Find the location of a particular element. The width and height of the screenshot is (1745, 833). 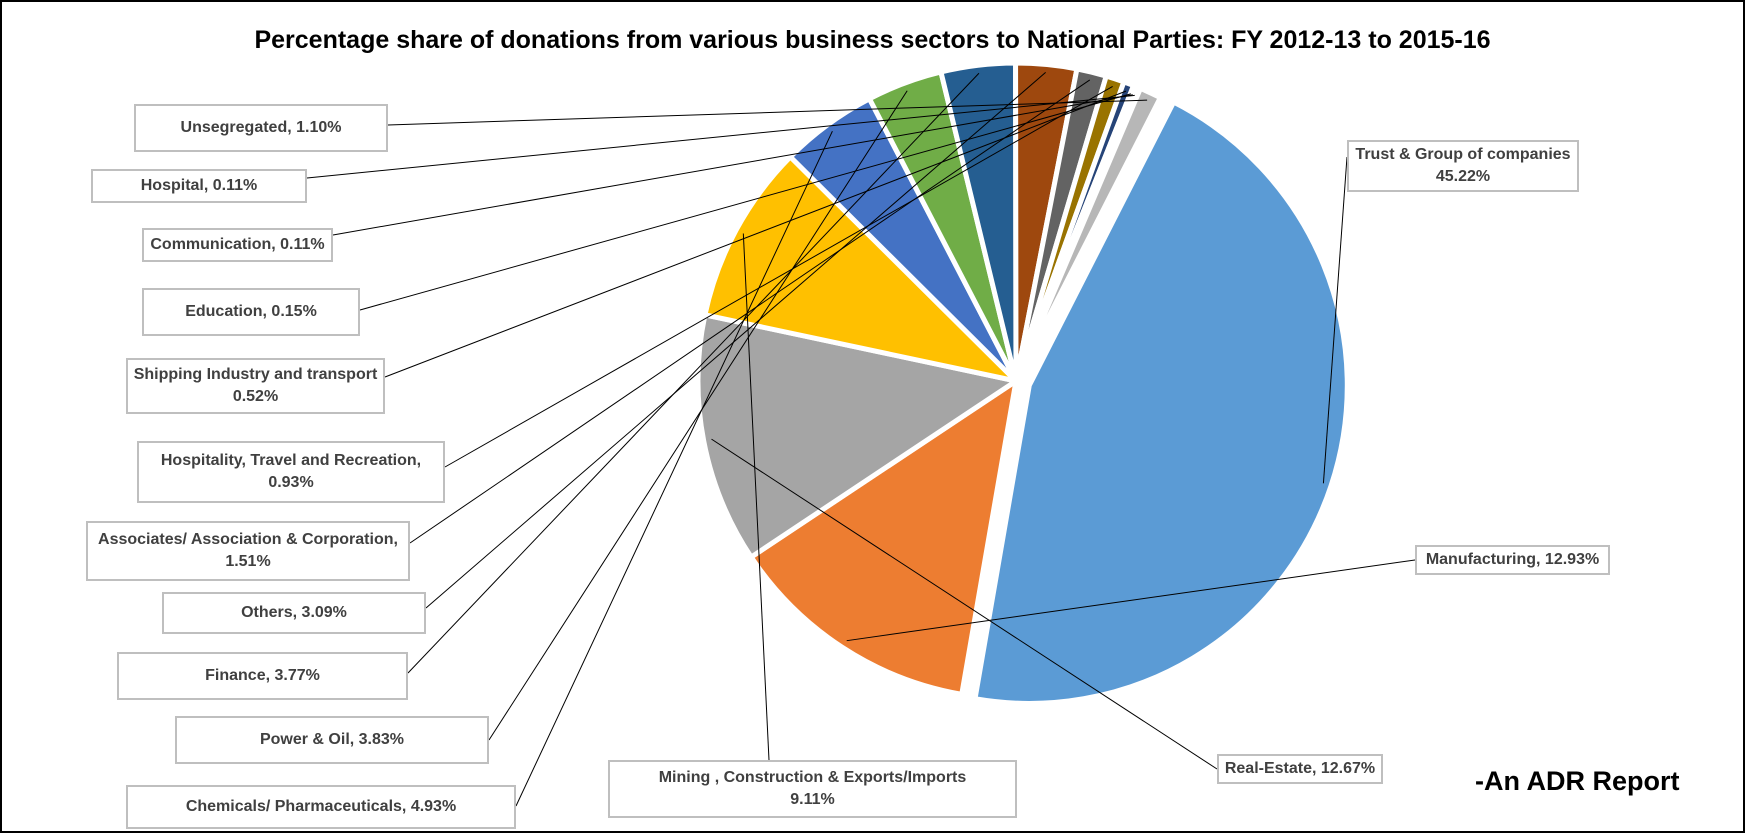

data-label-text: Communication, 0.11% is located at coordinates (237, 244).